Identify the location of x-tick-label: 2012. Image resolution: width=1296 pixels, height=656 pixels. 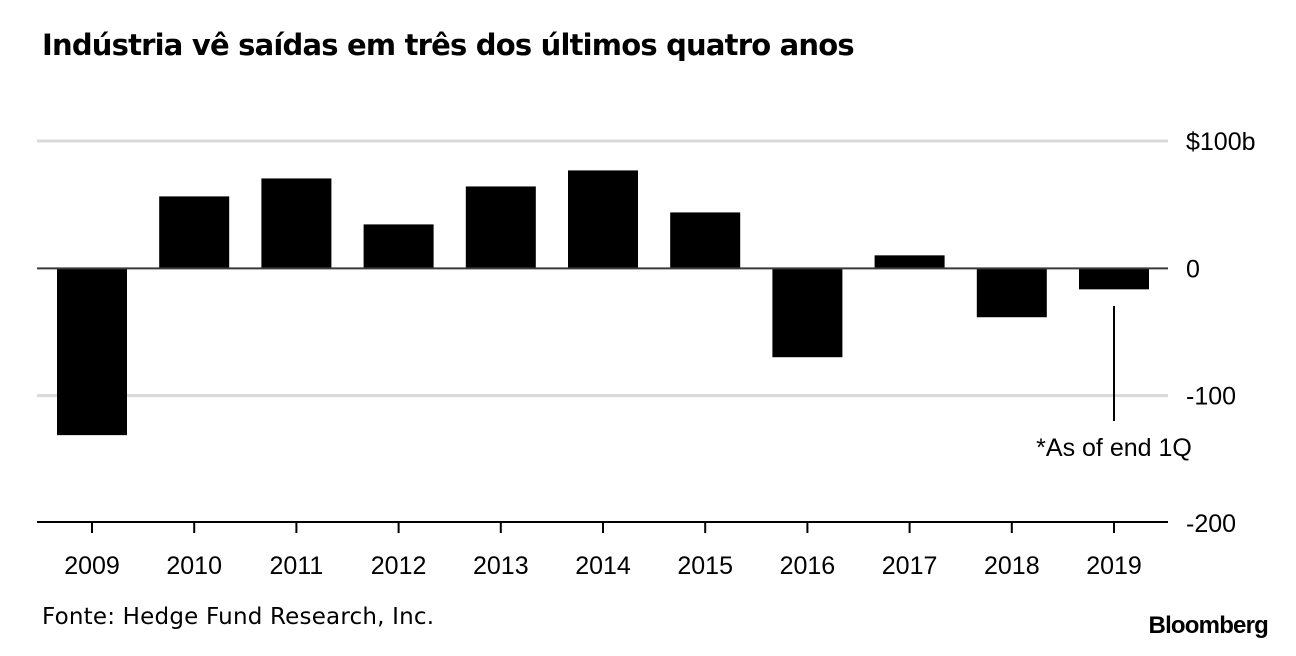
(399, 566).